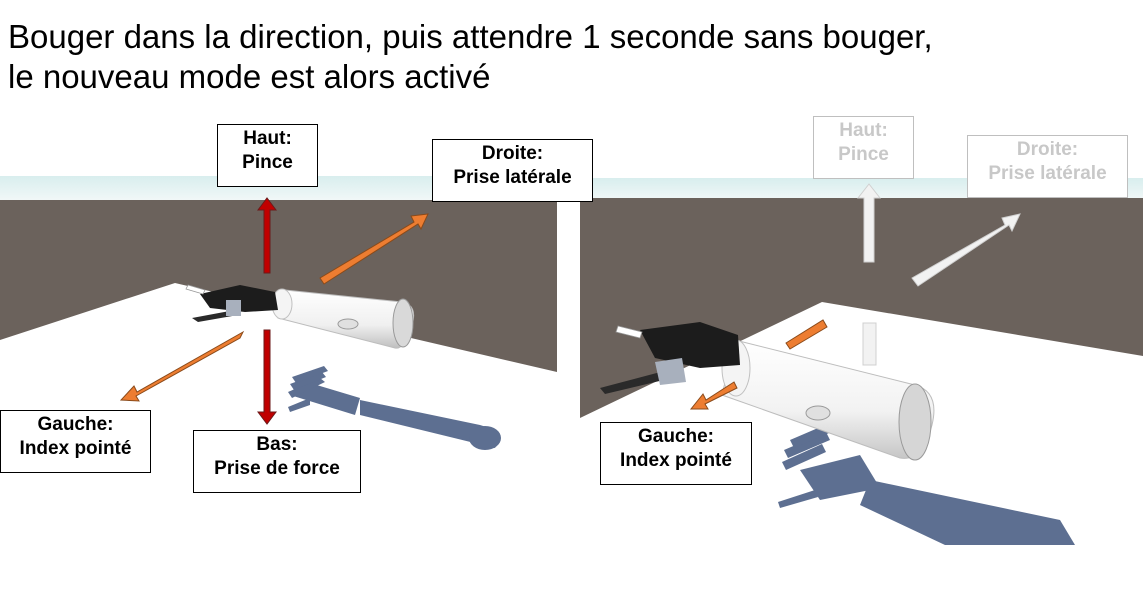  What do you see at coordinates (233, 308) in the screenshot?
I see `left-thumb-block` at bounding box center [233, 308].